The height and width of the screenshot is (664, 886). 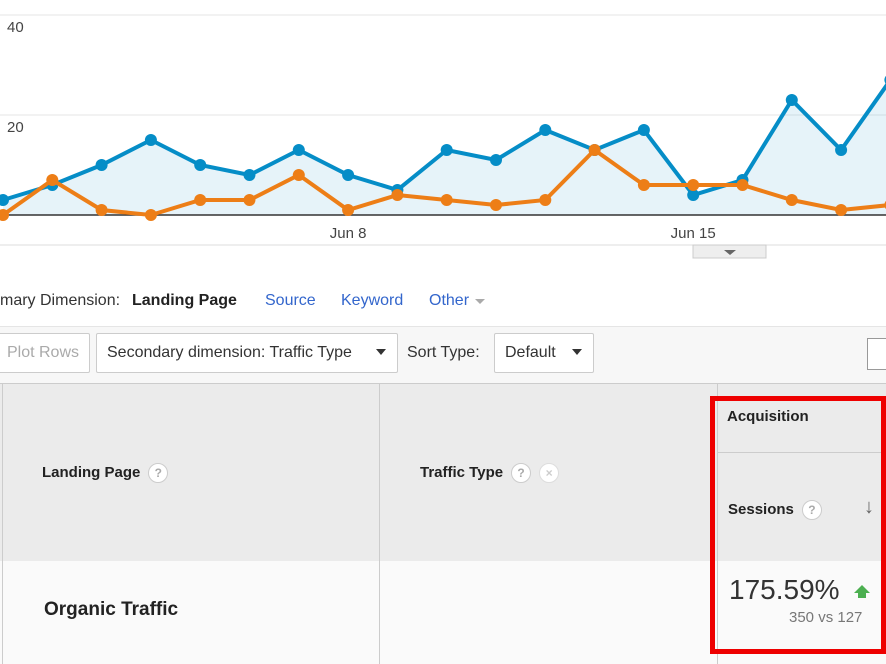 What do you see at coordinates (862, 595) in the screenshot?
I see `up-arrow-stem` at bounding box center [862, 595].